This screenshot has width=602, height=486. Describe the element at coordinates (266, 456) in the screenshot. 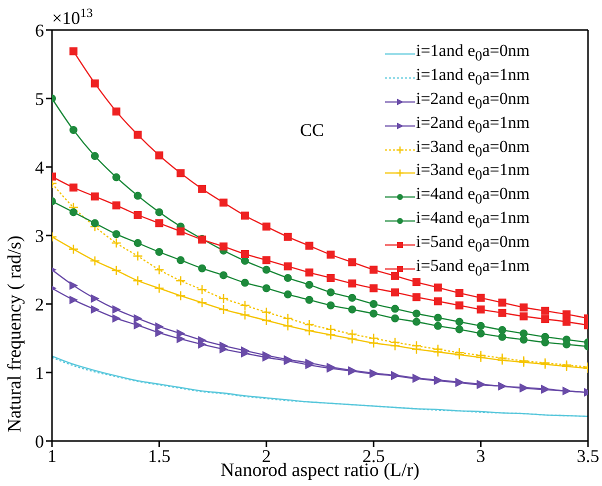

I see `x-tick-label: 2` at that location.